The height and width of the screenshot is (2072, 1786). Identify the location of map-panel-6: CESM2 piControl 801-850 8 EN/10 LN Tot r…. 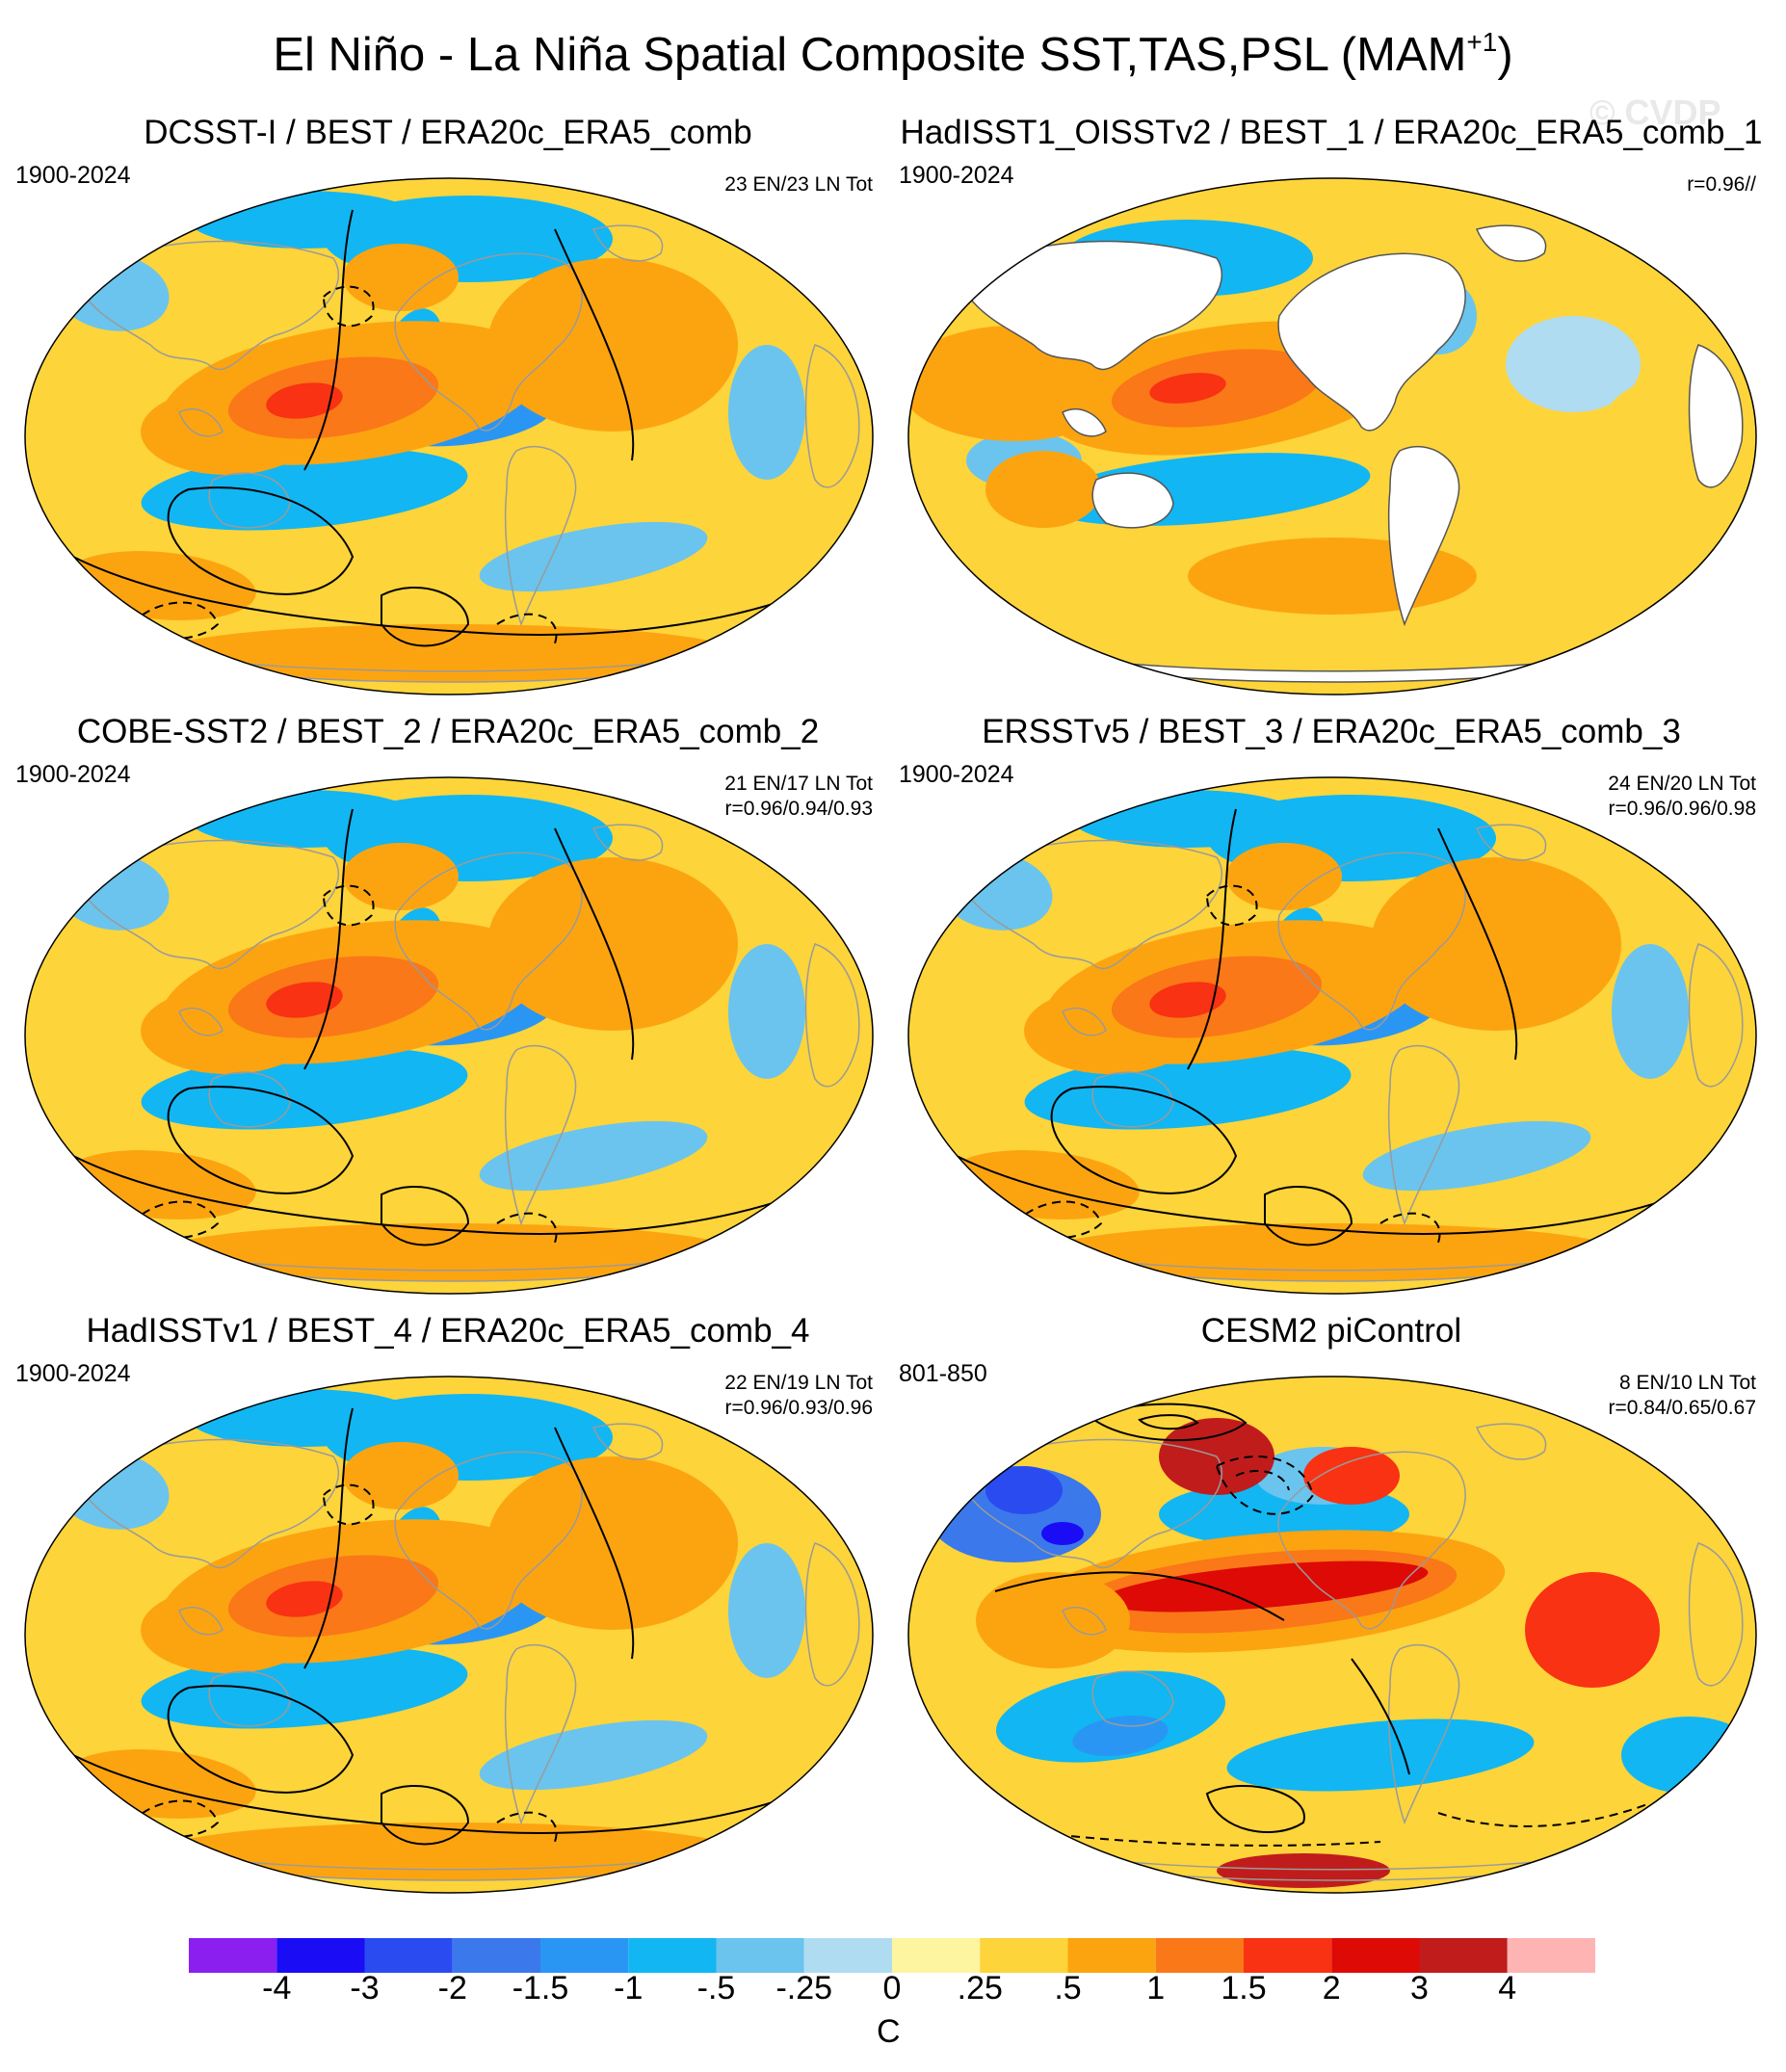
(1331, 1606).